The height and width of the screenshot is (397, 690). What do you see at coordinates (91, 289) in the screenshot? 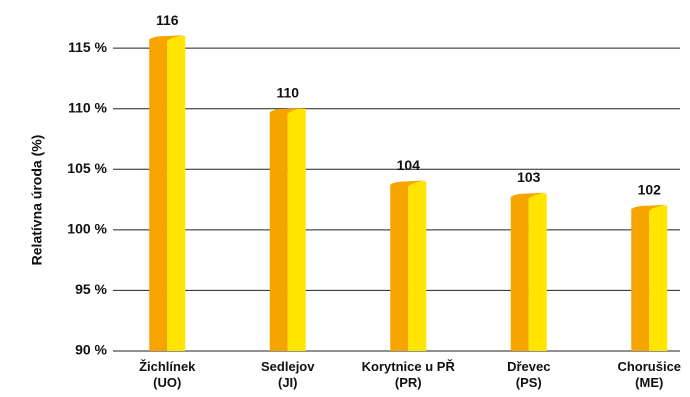
I see `y-tick-label: 95 %` at bounding box center [91, 289].